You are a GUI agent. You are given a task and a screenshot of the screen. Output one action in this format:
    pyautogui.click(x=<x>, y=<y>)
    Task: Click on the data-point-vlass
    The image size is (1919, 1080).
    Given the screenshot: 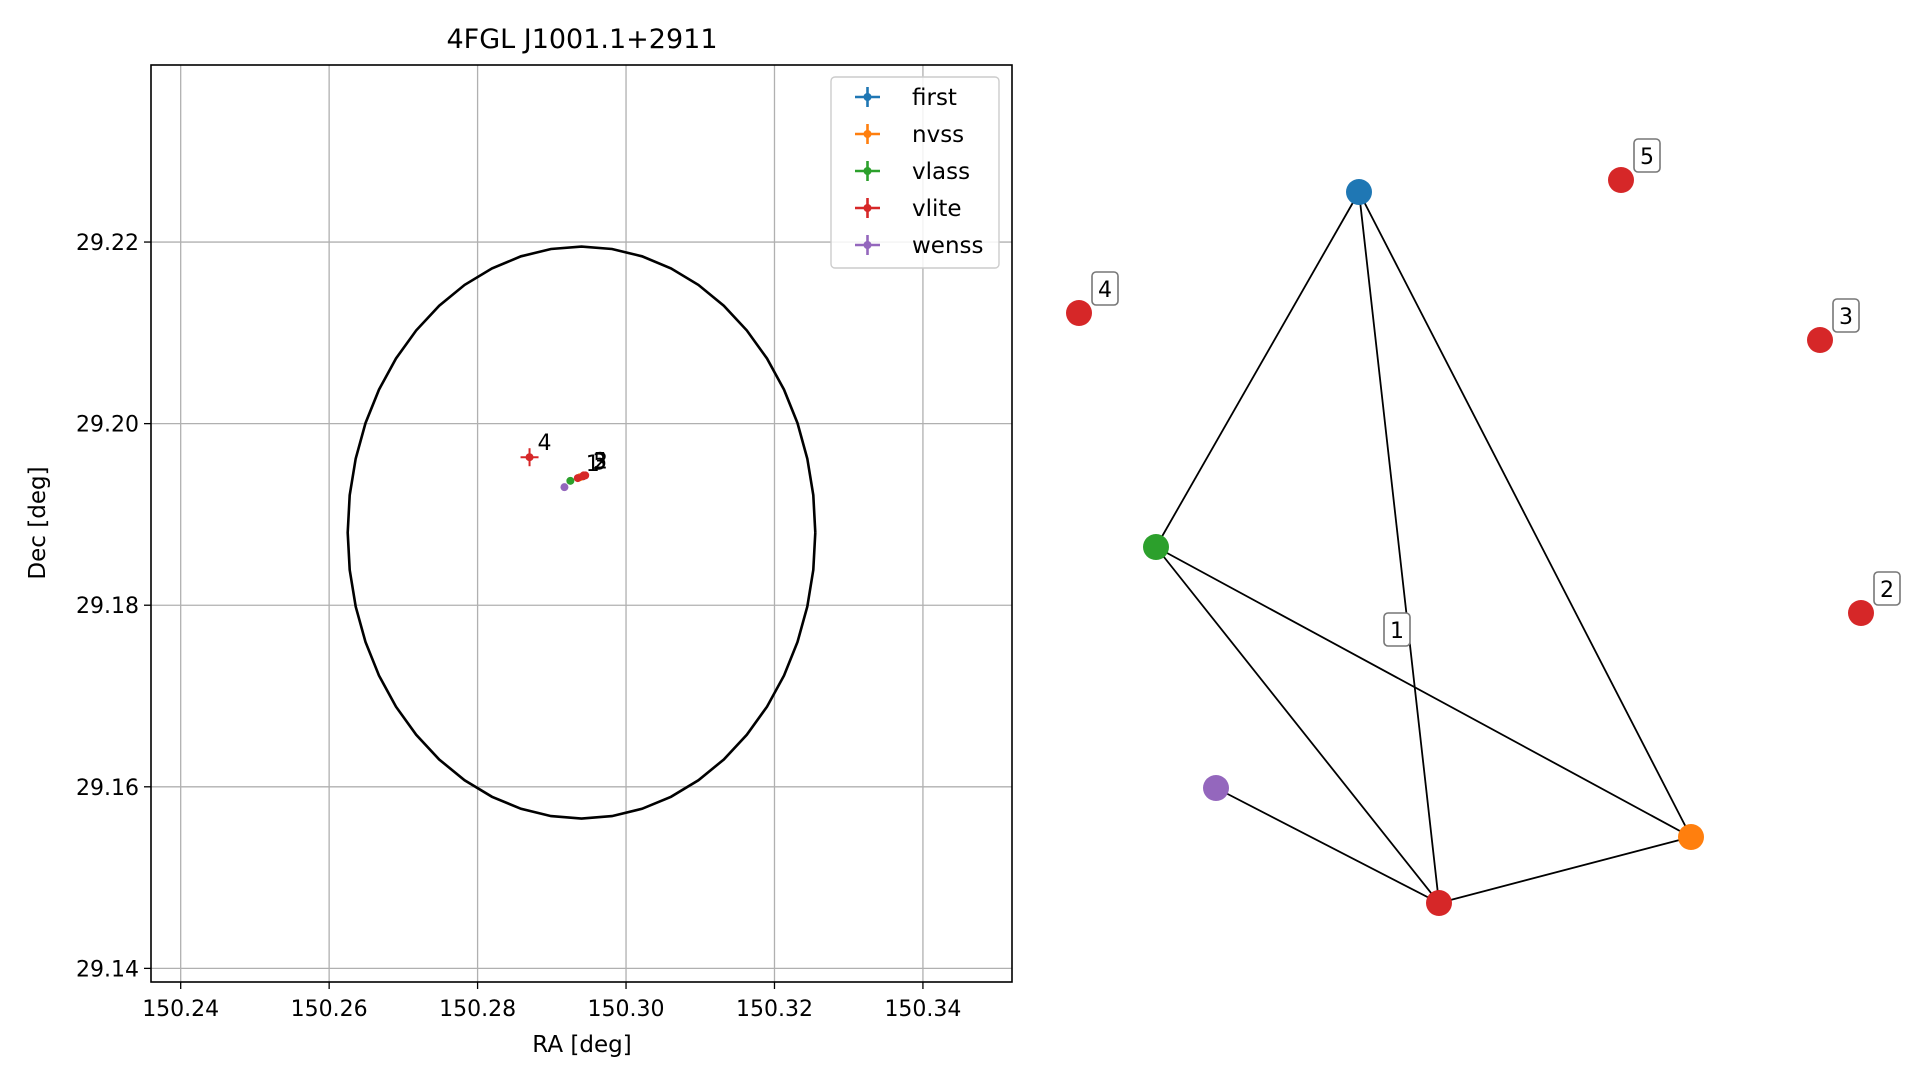 What is the action you would take?
    pyautogui.click(x=570, y=480)
    